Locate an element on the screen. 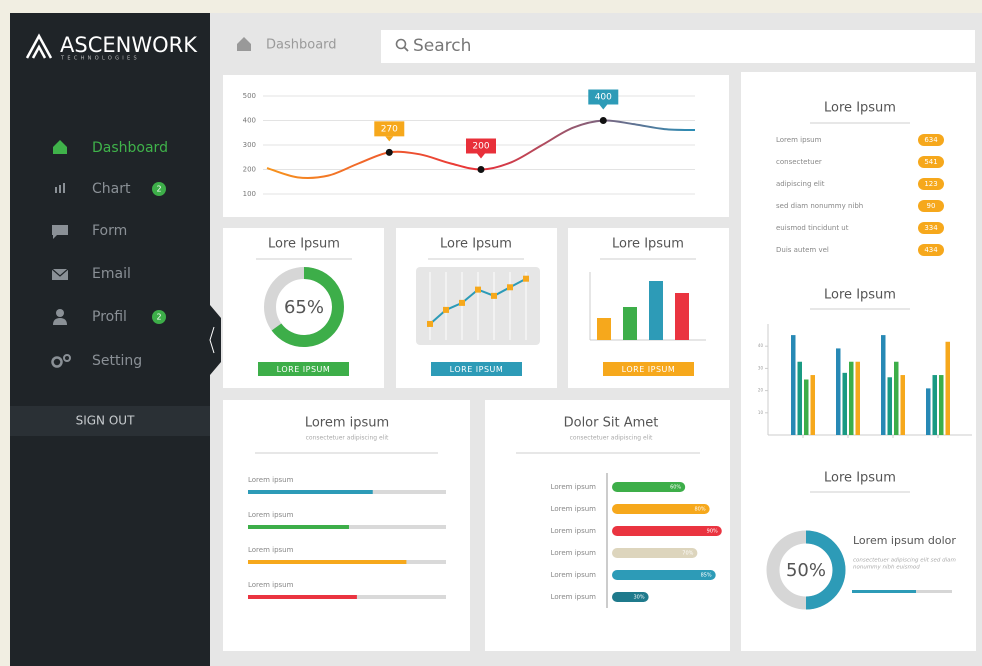 The width and height of the screenshot is (982, 666). list-label: consectetuer is located at coordinates (799, 162).